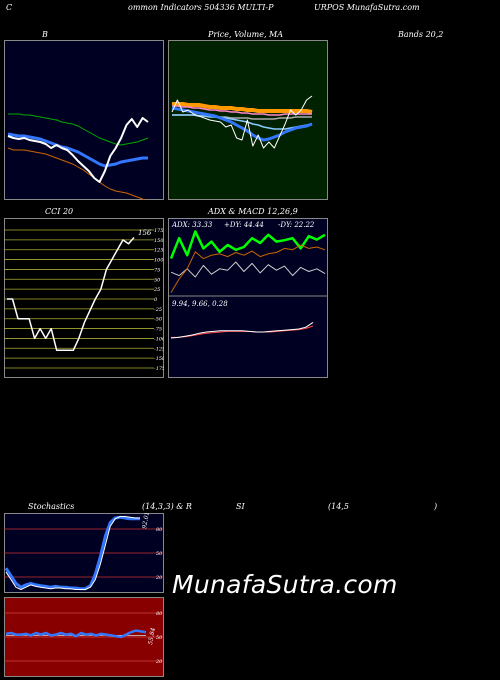 The height and width of the screenshot is (680, 500). I want to click on price-line, so click(242, 122).